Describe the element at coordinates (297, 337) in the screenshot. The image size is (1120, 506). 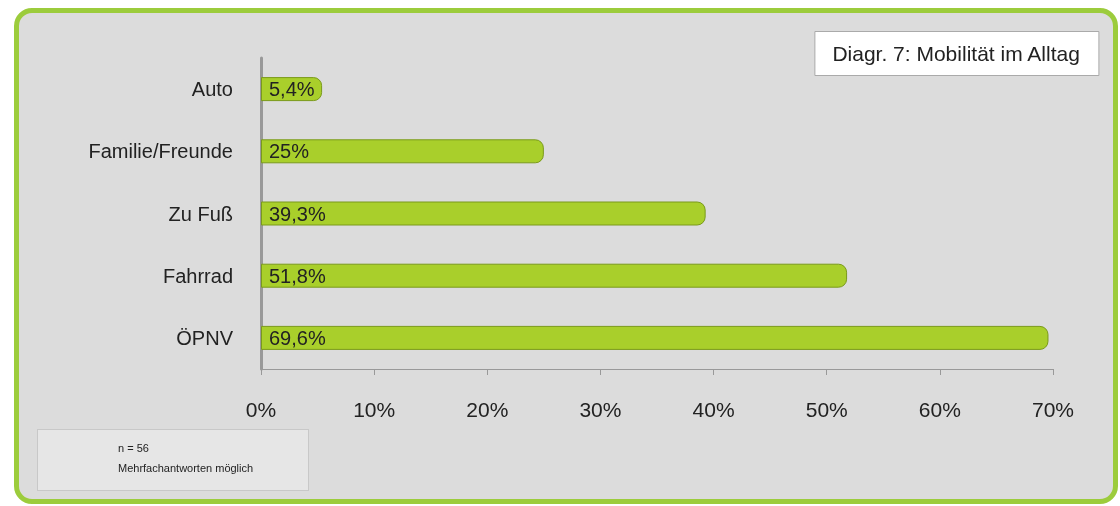
I see `data-label: 69,6%` at that location.